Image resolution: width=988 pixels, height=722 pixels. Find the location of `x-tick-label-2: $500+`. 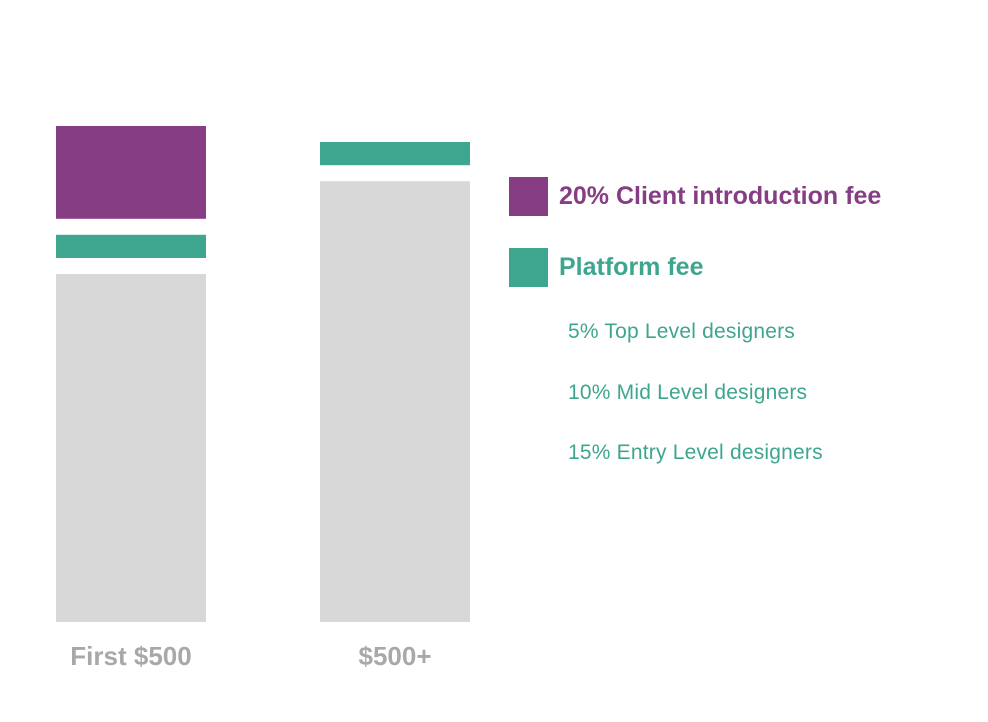

x-tick-label-2: $500+ is located at coordinates (394, 656).